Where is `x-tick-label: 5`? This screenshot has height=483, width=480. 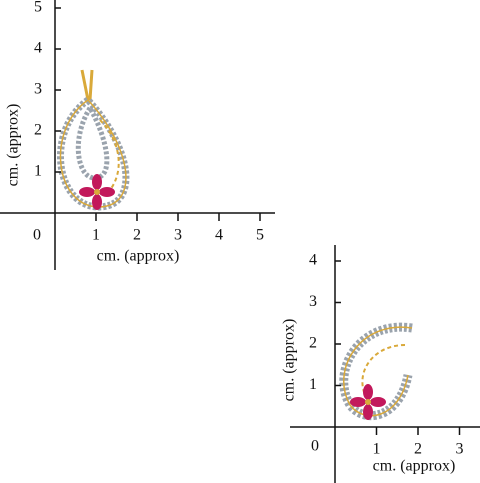 x-tick-label: 5 is located at coordinates (260, 235).